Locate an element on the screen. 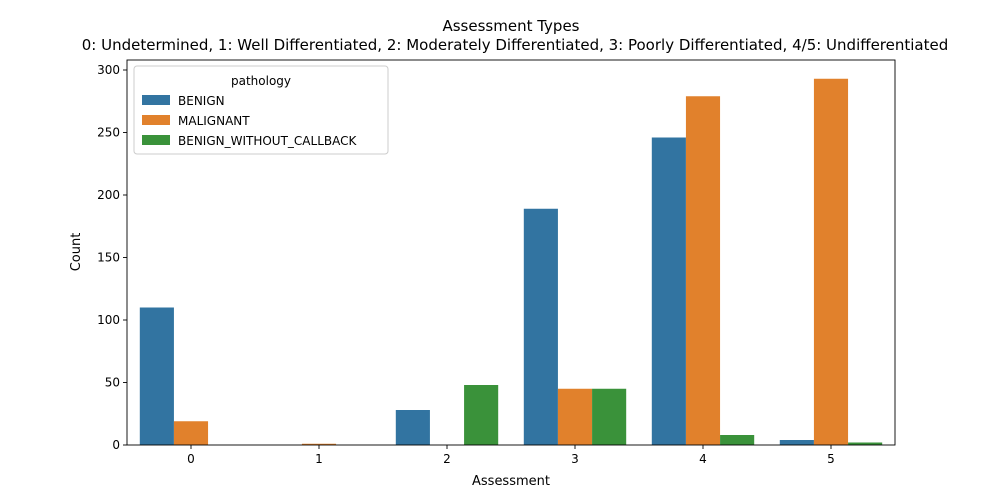 This screenshot has height=500, width=1000. y-tick-label: 300 is located at coordinates (108, 70).